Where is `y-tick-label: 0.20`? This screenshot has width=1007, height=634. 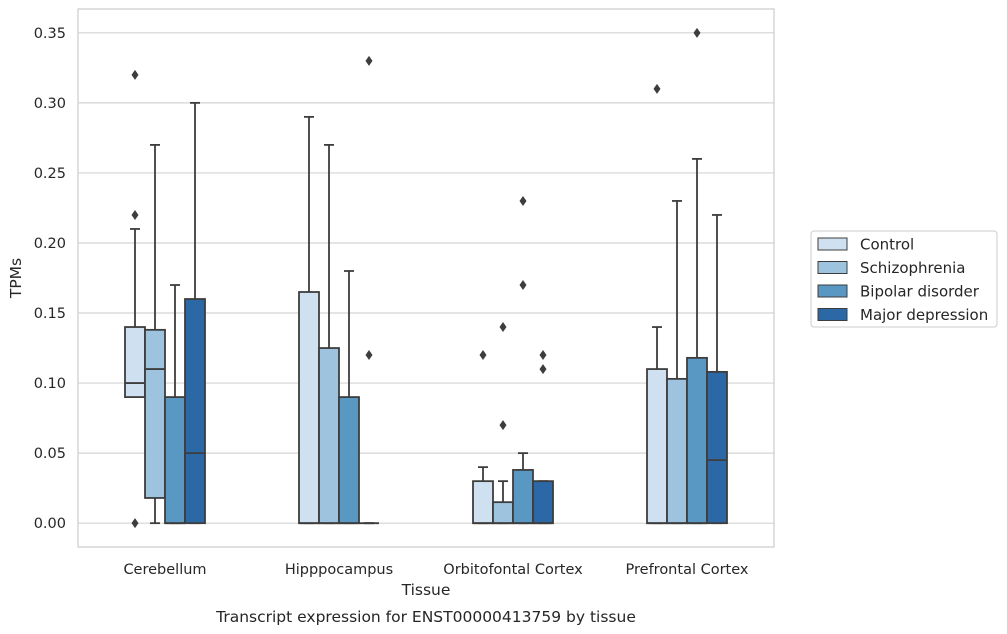
y-tick-label: 0.20 is located at coordinates (50, 244).